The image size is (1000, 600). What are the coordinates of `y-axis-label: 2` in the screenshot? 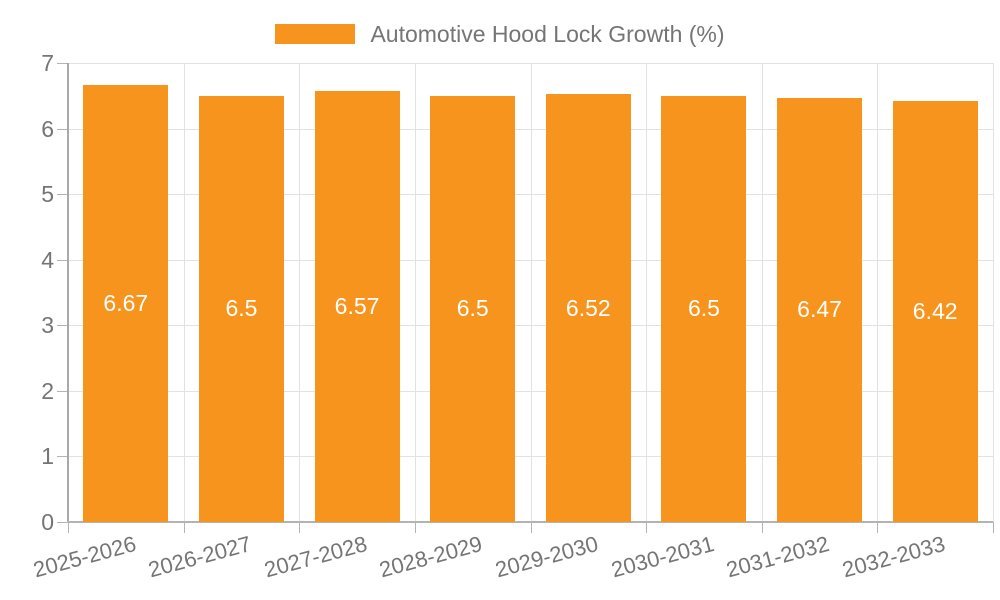 It's located at (47, 390).